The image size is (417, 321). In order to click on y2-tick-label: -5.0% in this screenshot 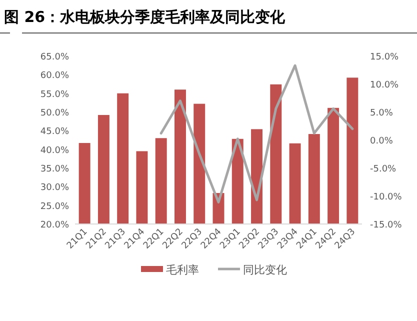, I will do `click(383, 169)`.